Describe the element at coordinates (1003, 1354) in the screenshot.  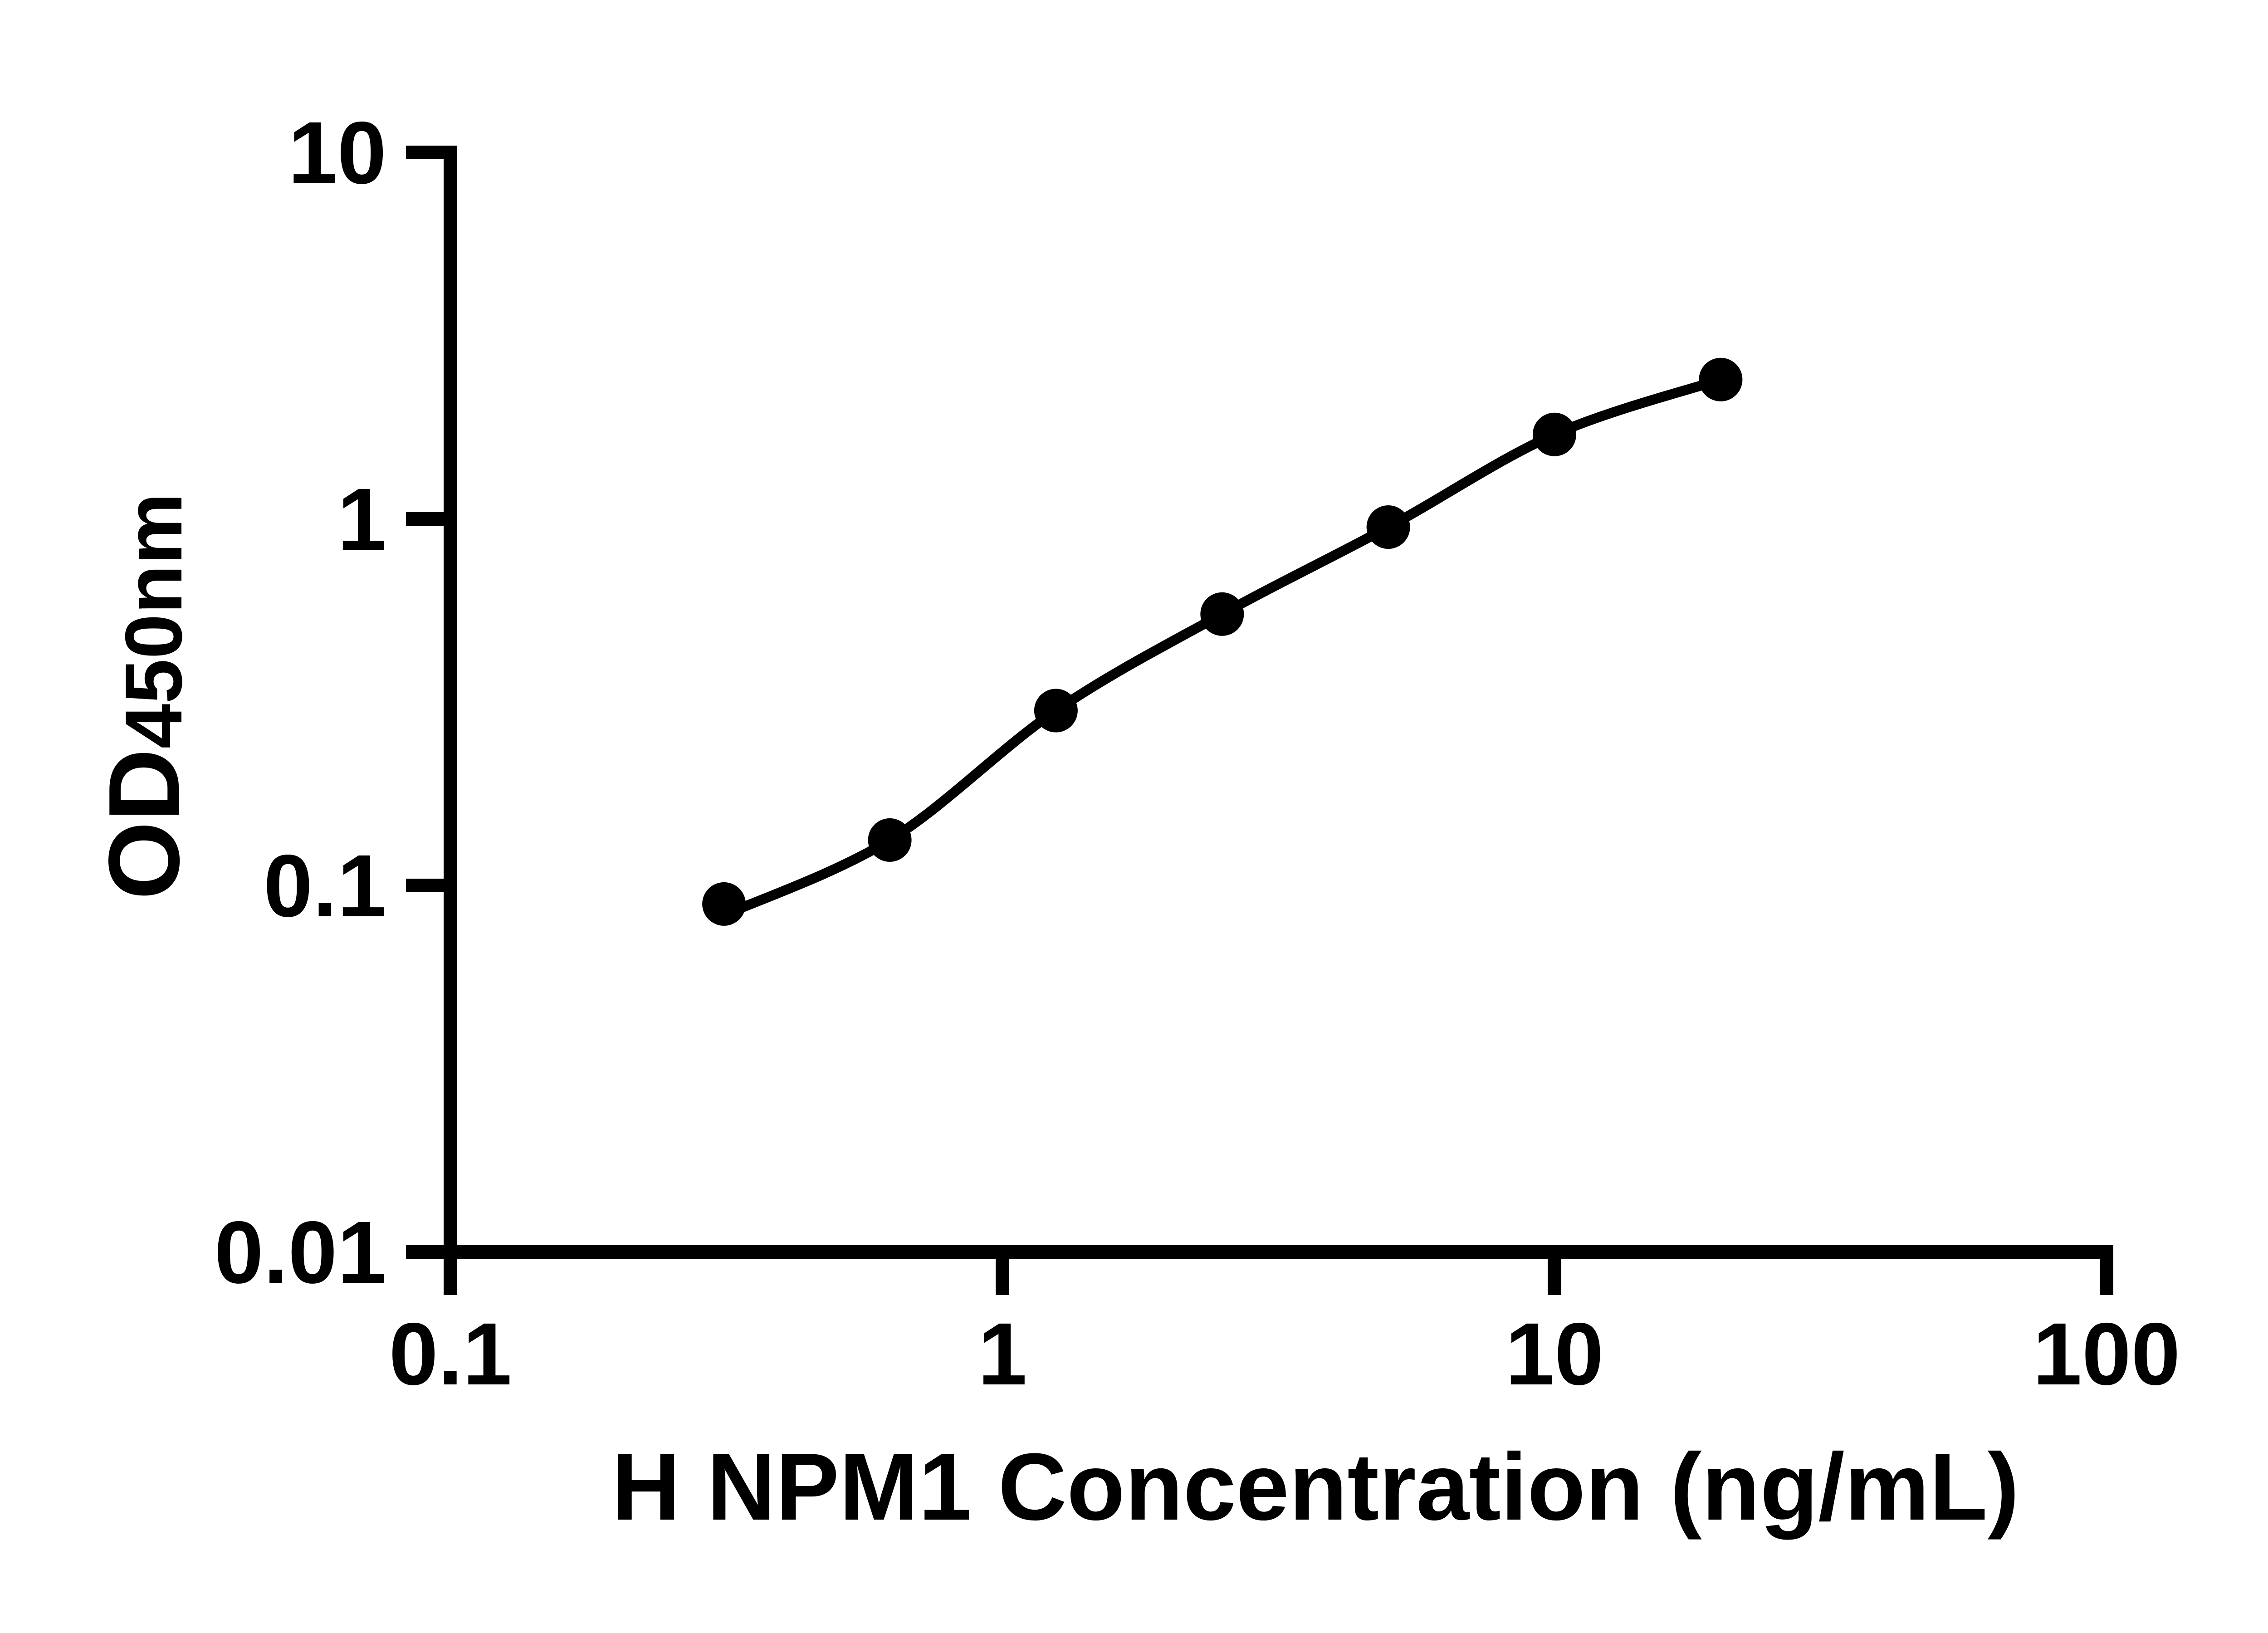
I see `x-tick-label: 1` at that location.